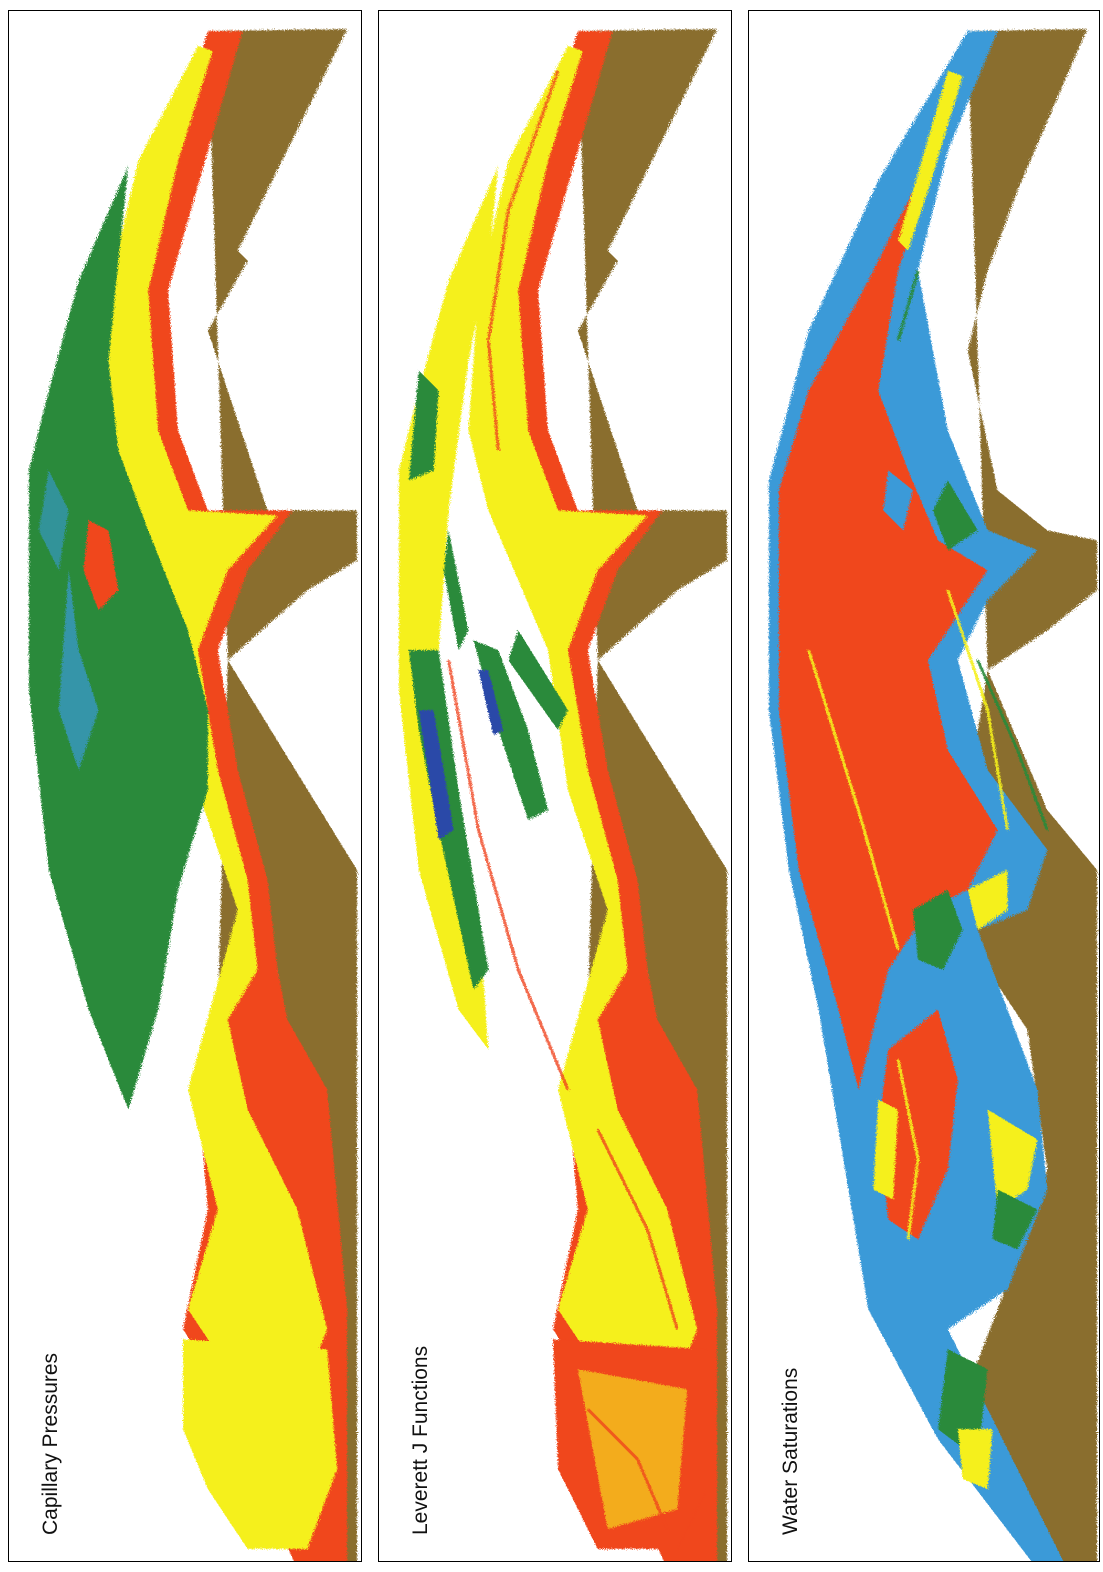 This screenshot has height=1572, width=1103. Describe the element at coordinates (50, 1443) in the screenshot. I see `panel-label: Capillary Pressures` at that location.